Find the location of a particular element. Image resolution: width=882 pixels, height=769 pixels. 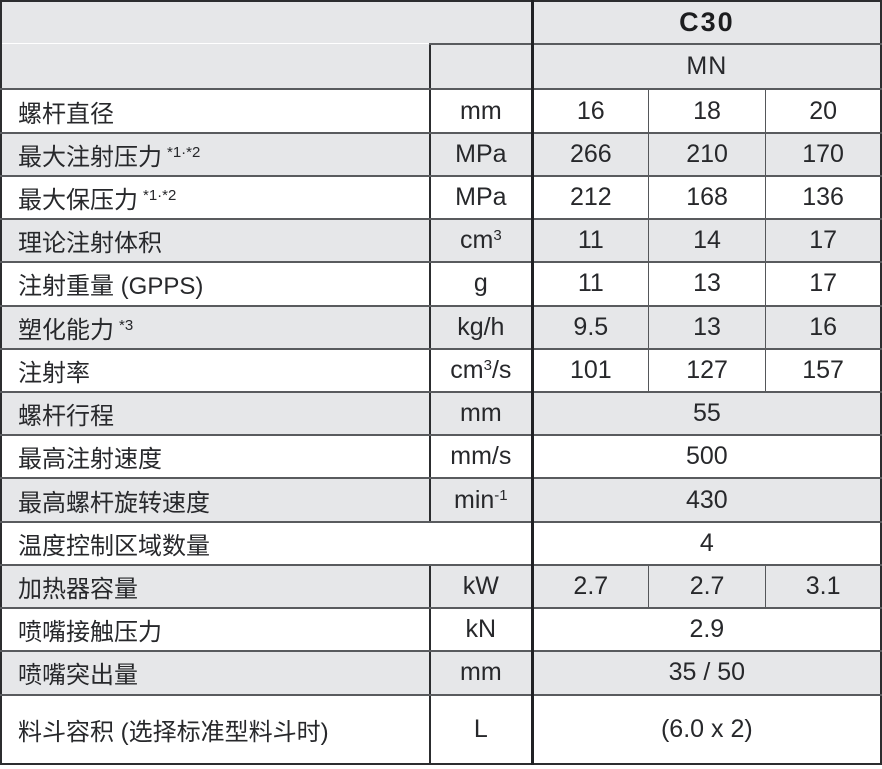

row-label: 喷嘴接触压力 is located at coordinates (216, 630).